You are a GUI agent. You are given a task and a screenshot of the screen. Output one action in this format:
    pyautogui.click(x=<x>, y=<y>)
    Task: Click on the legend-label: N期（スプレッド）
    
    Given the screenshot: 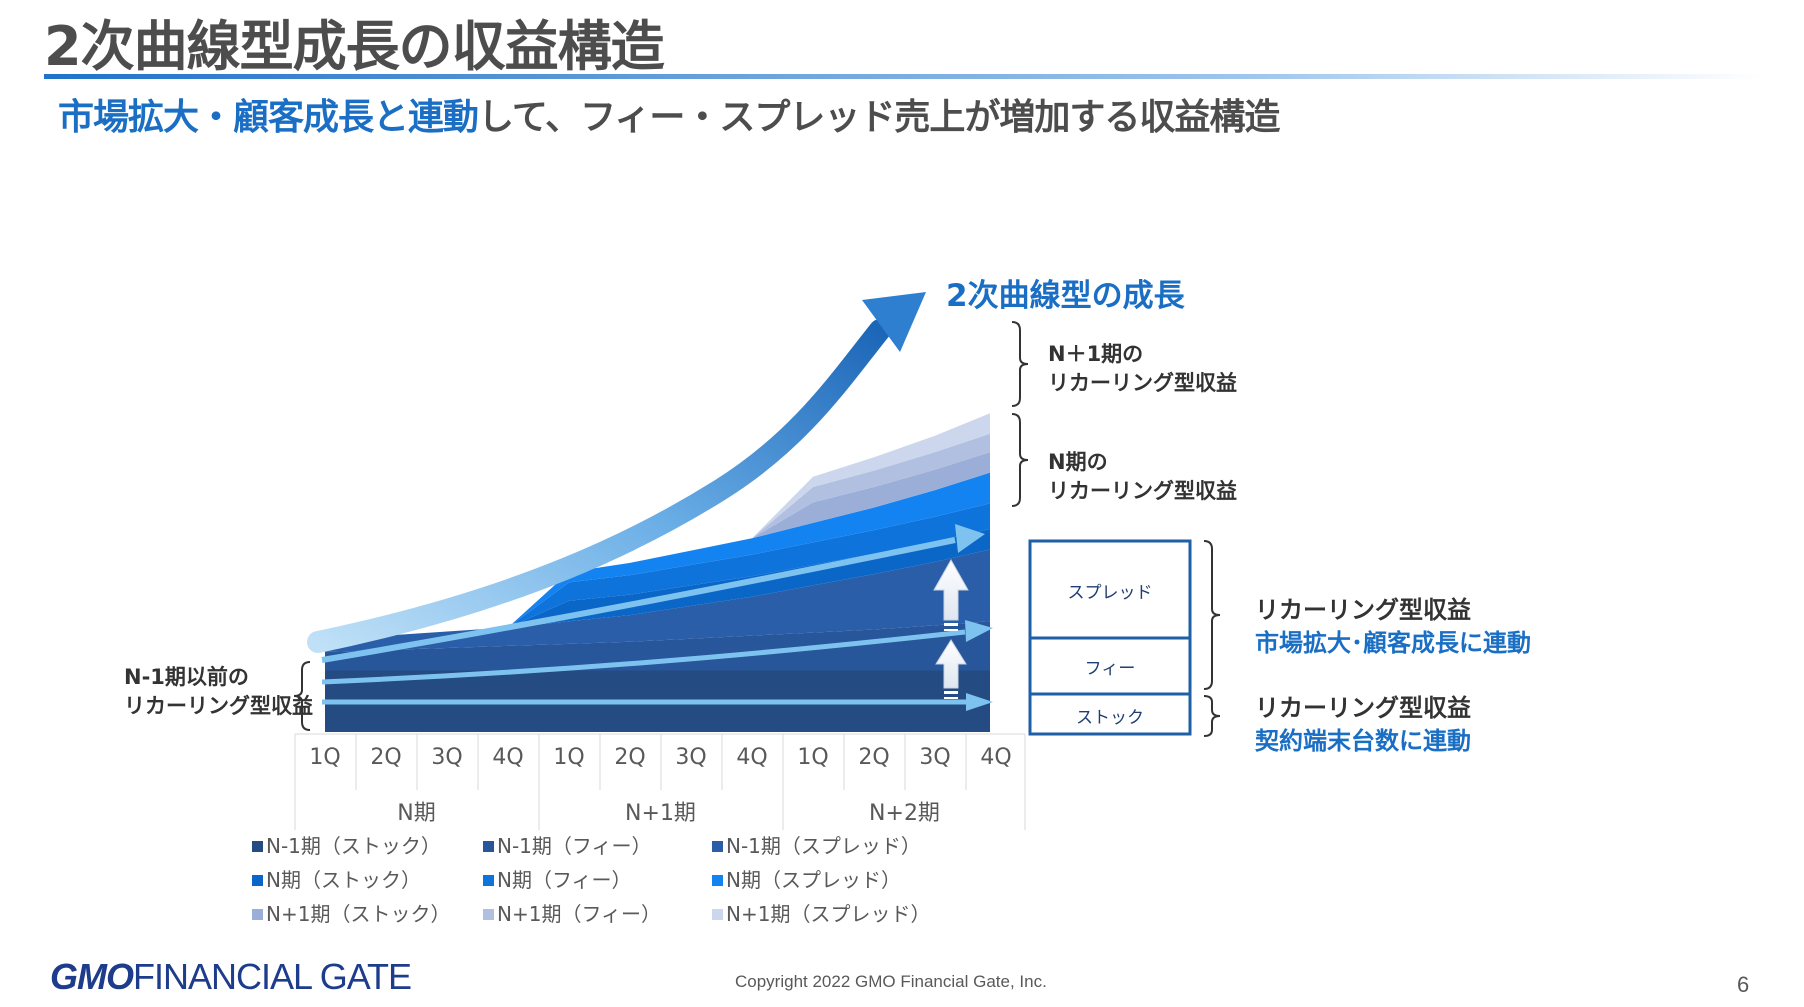 What is the action you would take?
    pyautogui.click(x=813, y=880)
    